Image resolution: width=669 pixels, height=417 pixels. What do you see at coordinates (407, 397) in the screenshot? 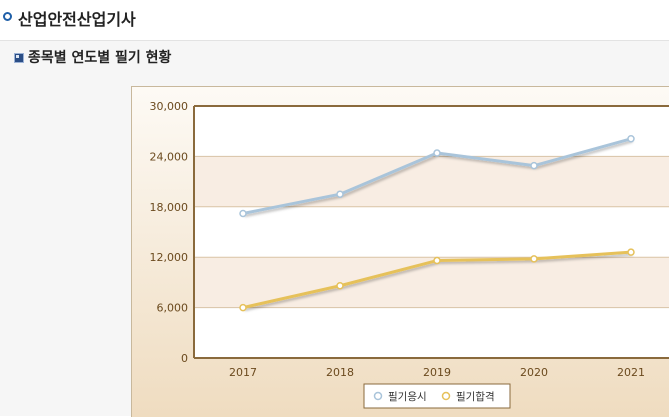
I see `legend-label: 필기응시` at bounding box center [407, 397].